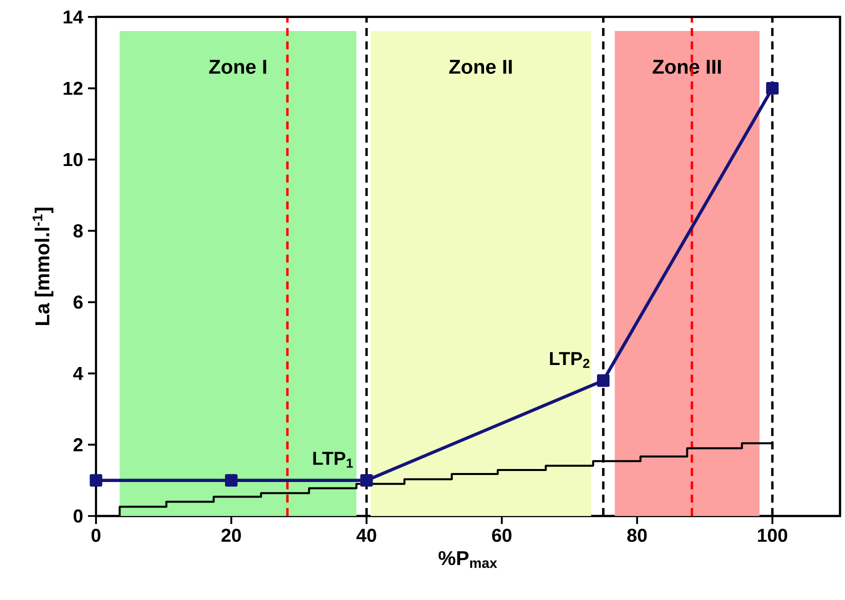 This screenshot has width=845, height=600. I want to click on annotation: LTP$_{2}$, so click(570, 360).